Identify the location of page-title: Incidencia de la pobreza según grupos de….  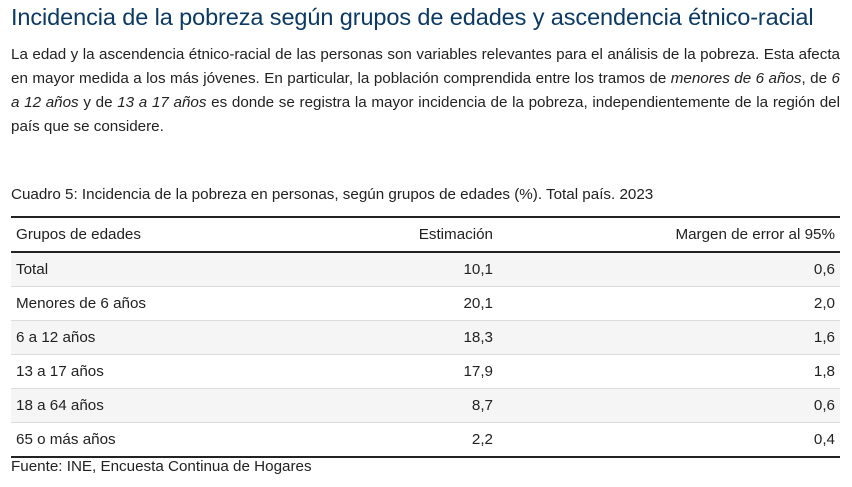
(412, 17).